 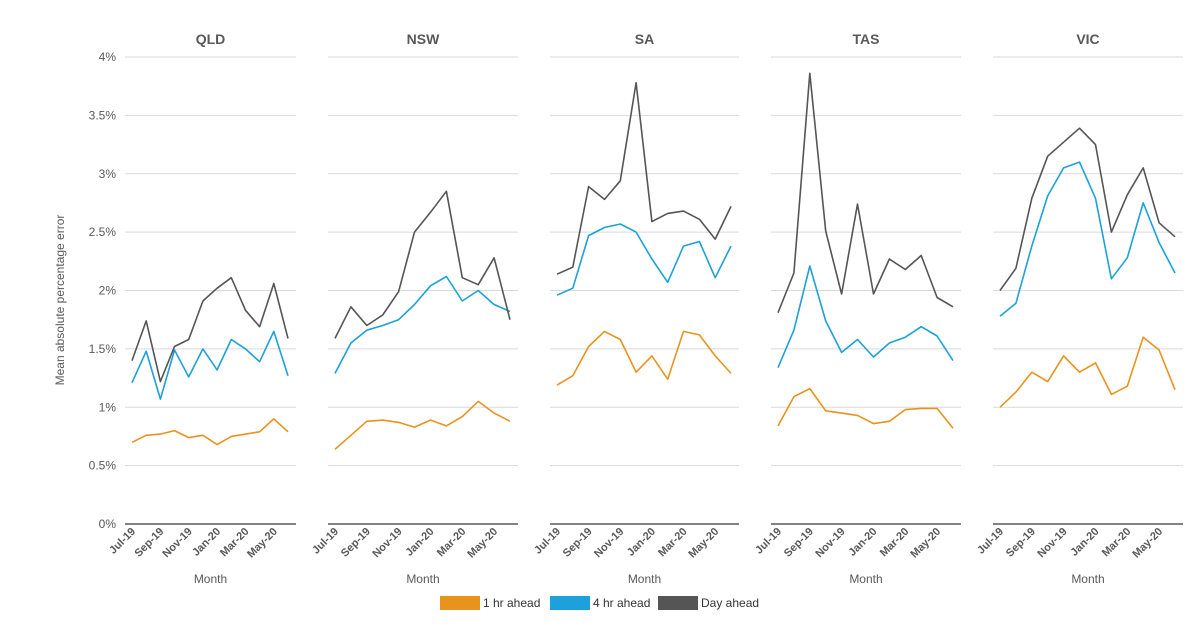 I want to click on series-line-4-hr-ahead-vic, so click(x=1087, y=239).